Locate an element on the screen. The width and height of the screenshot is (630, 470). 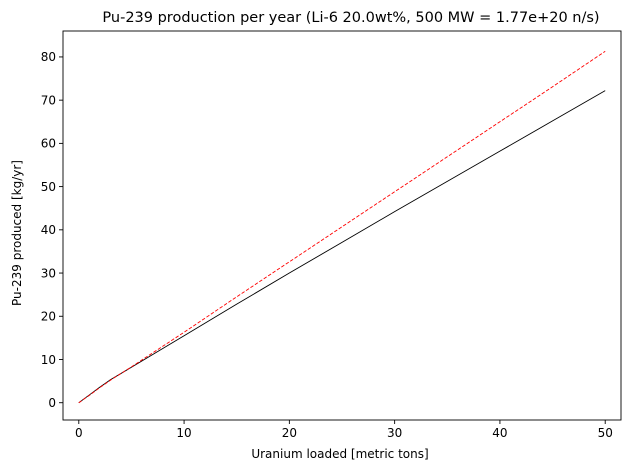
x-tick-label: 40 is located at coordinates (499, 433).